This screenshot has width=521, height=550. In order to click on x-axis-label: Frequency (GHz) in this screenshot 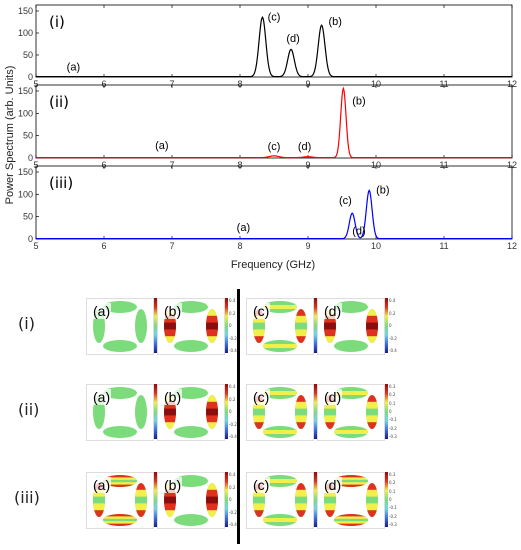, I will do `click(273, 265)`.